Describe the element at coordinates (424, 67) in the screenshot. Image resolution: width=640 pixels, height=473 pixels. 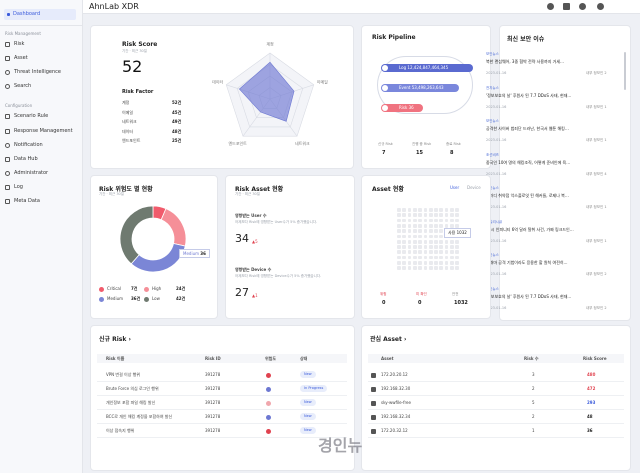
I see `pipeline-log-label: Log 12,424,847,464,345` at that location.